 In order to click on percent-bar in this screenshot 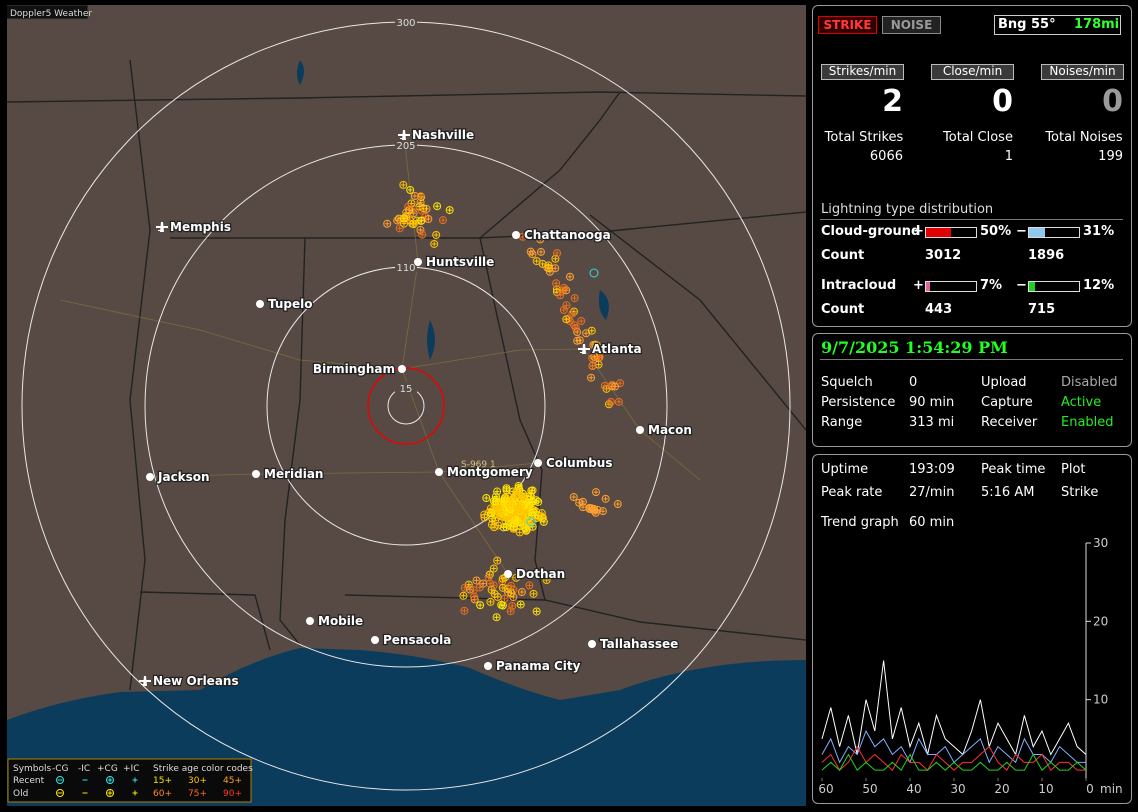, I will do `click(1037, 232)`.